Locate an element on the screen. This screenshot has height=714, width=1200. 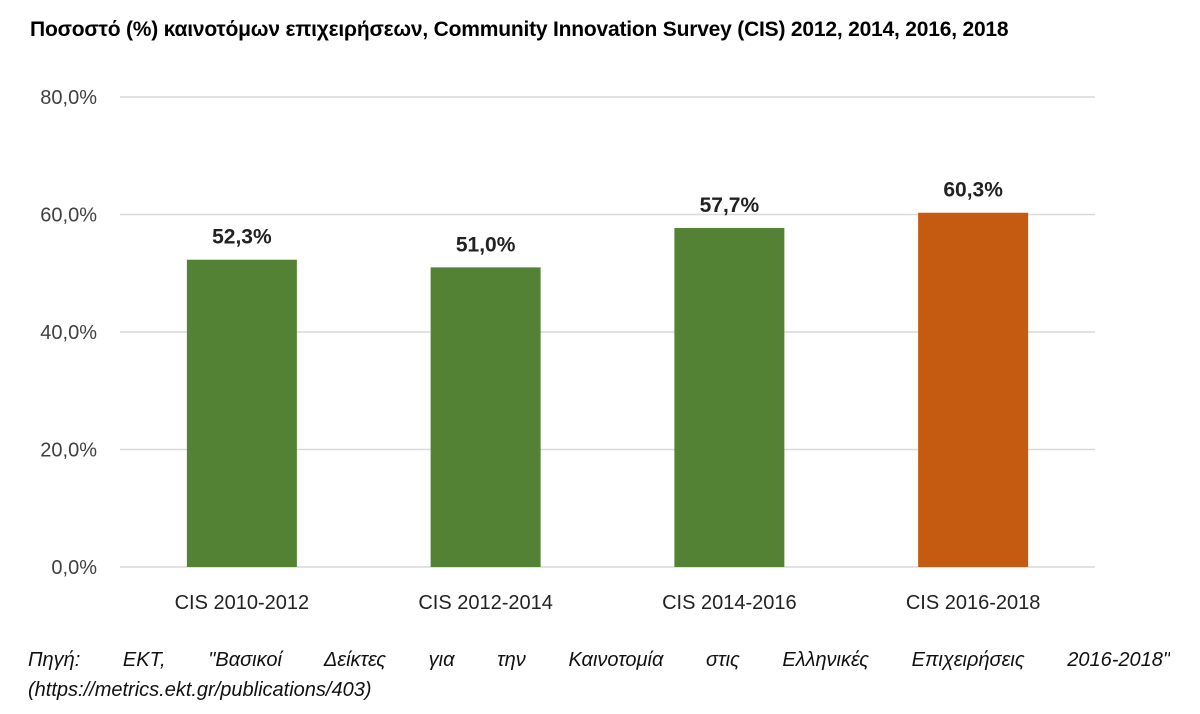
data-label: 57,7% is located at coordinates (730, 205).